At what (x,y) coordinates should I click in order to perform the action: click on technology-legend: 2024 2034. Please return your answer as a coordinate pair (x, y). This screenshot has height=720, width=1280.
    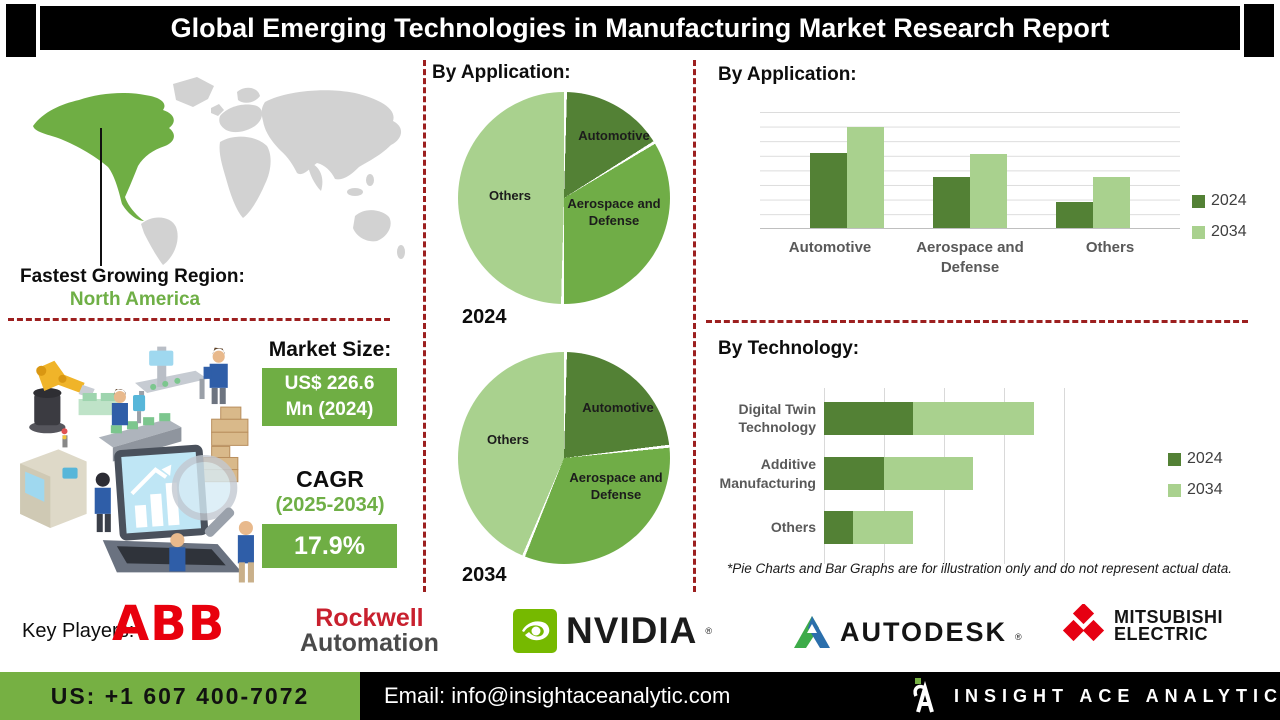
    Looking at the image, I should click on (1195, 474).